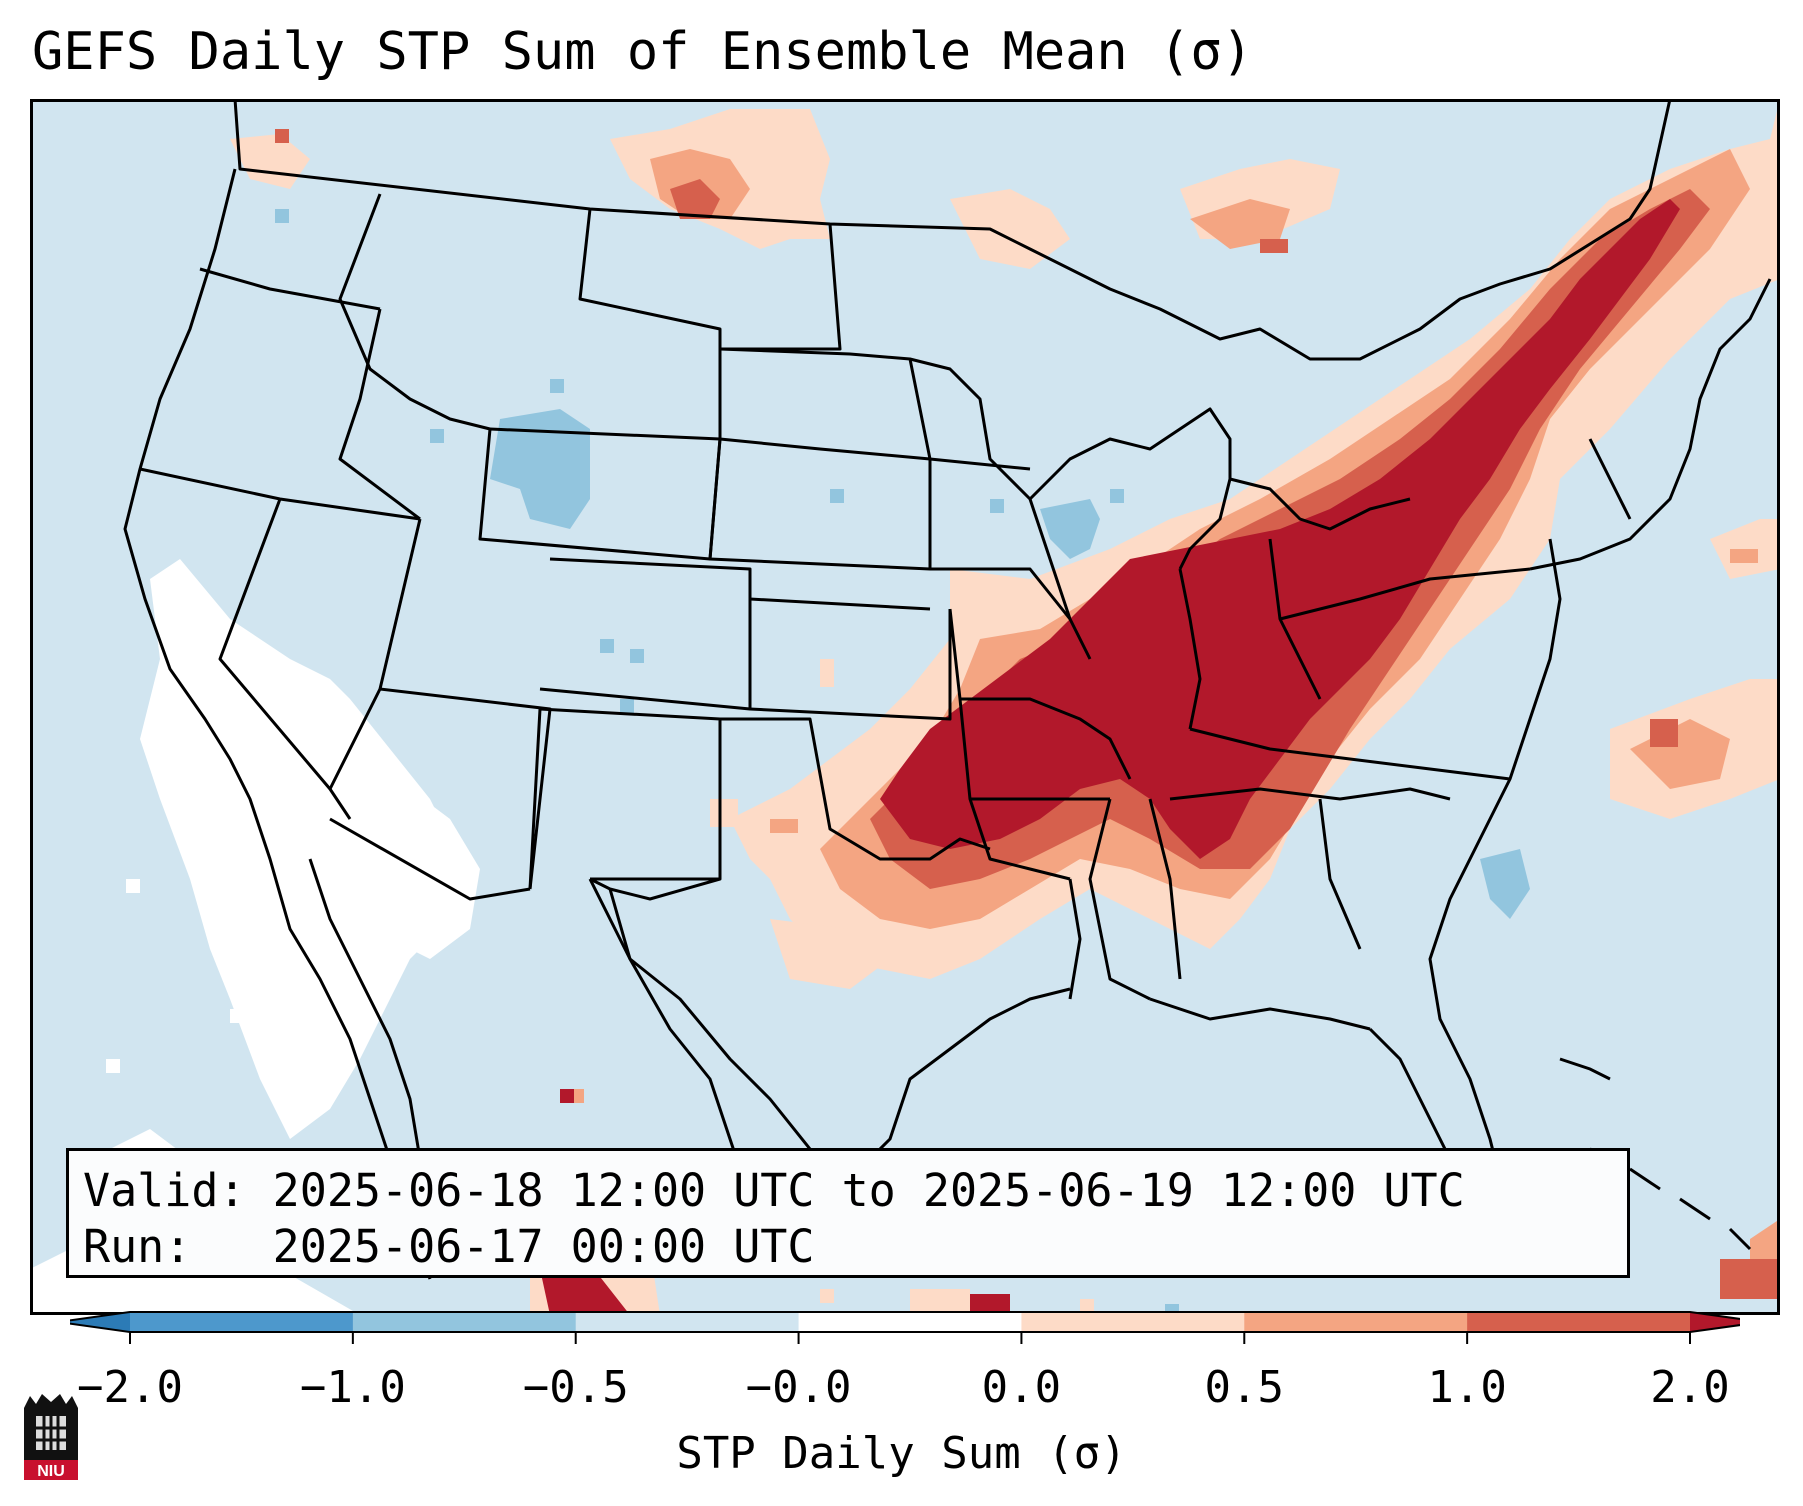 The height and width of the screenshot is (1506, 1803). Describe the element at coordinates (642, 52) in the screenshot. I see `map-title: GEFS Daily STP Sum of Ensemble Mean (σ)` at that location.